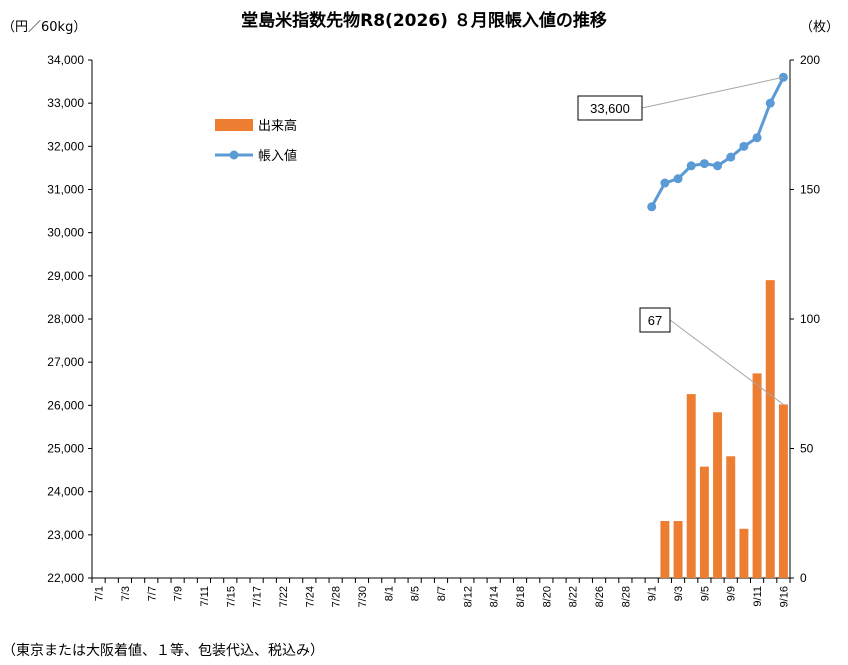 The image size is (848, 665). I want to click on right-tick-label: 150, so click(810, 190).